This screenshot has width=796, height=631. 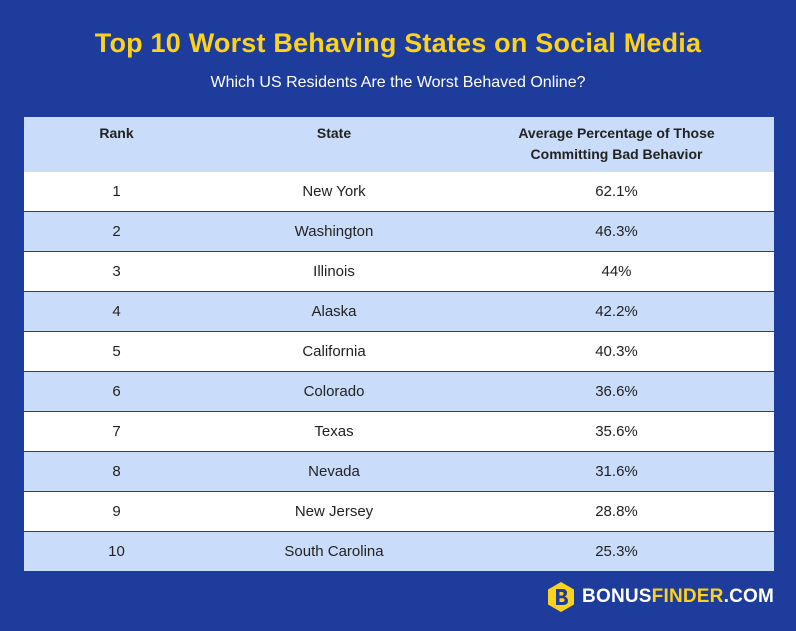 I want to click on cell-rank: 7, so click(x=116, y=431).